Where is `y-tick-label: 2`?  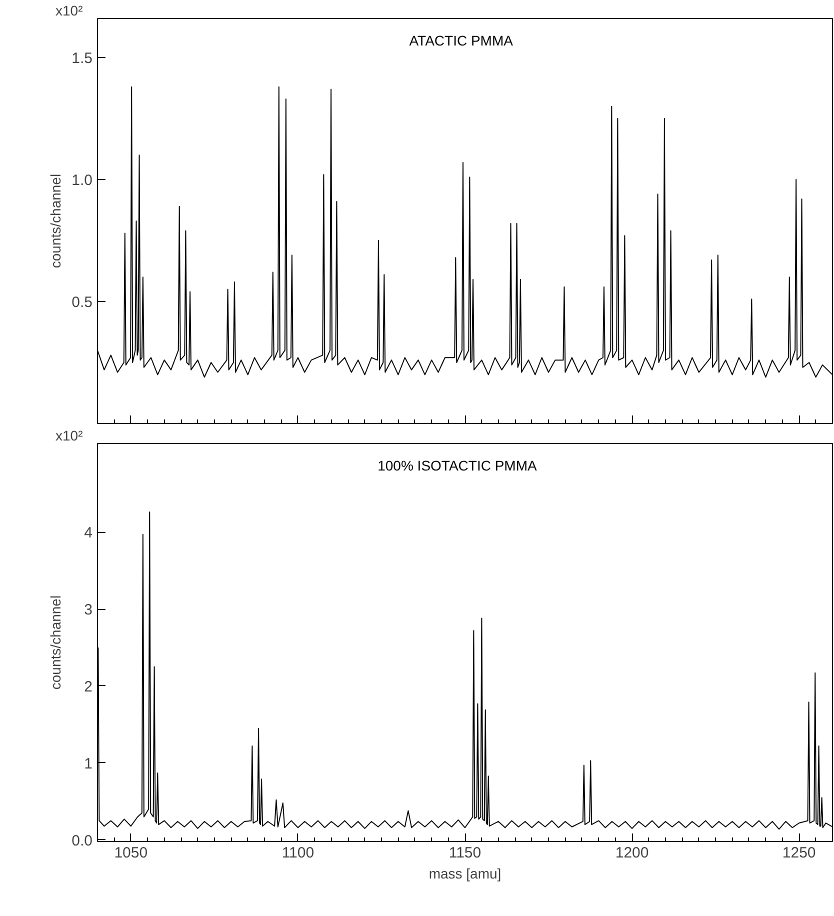
y-tick-label: 2 is located at coordinates (88, 687).